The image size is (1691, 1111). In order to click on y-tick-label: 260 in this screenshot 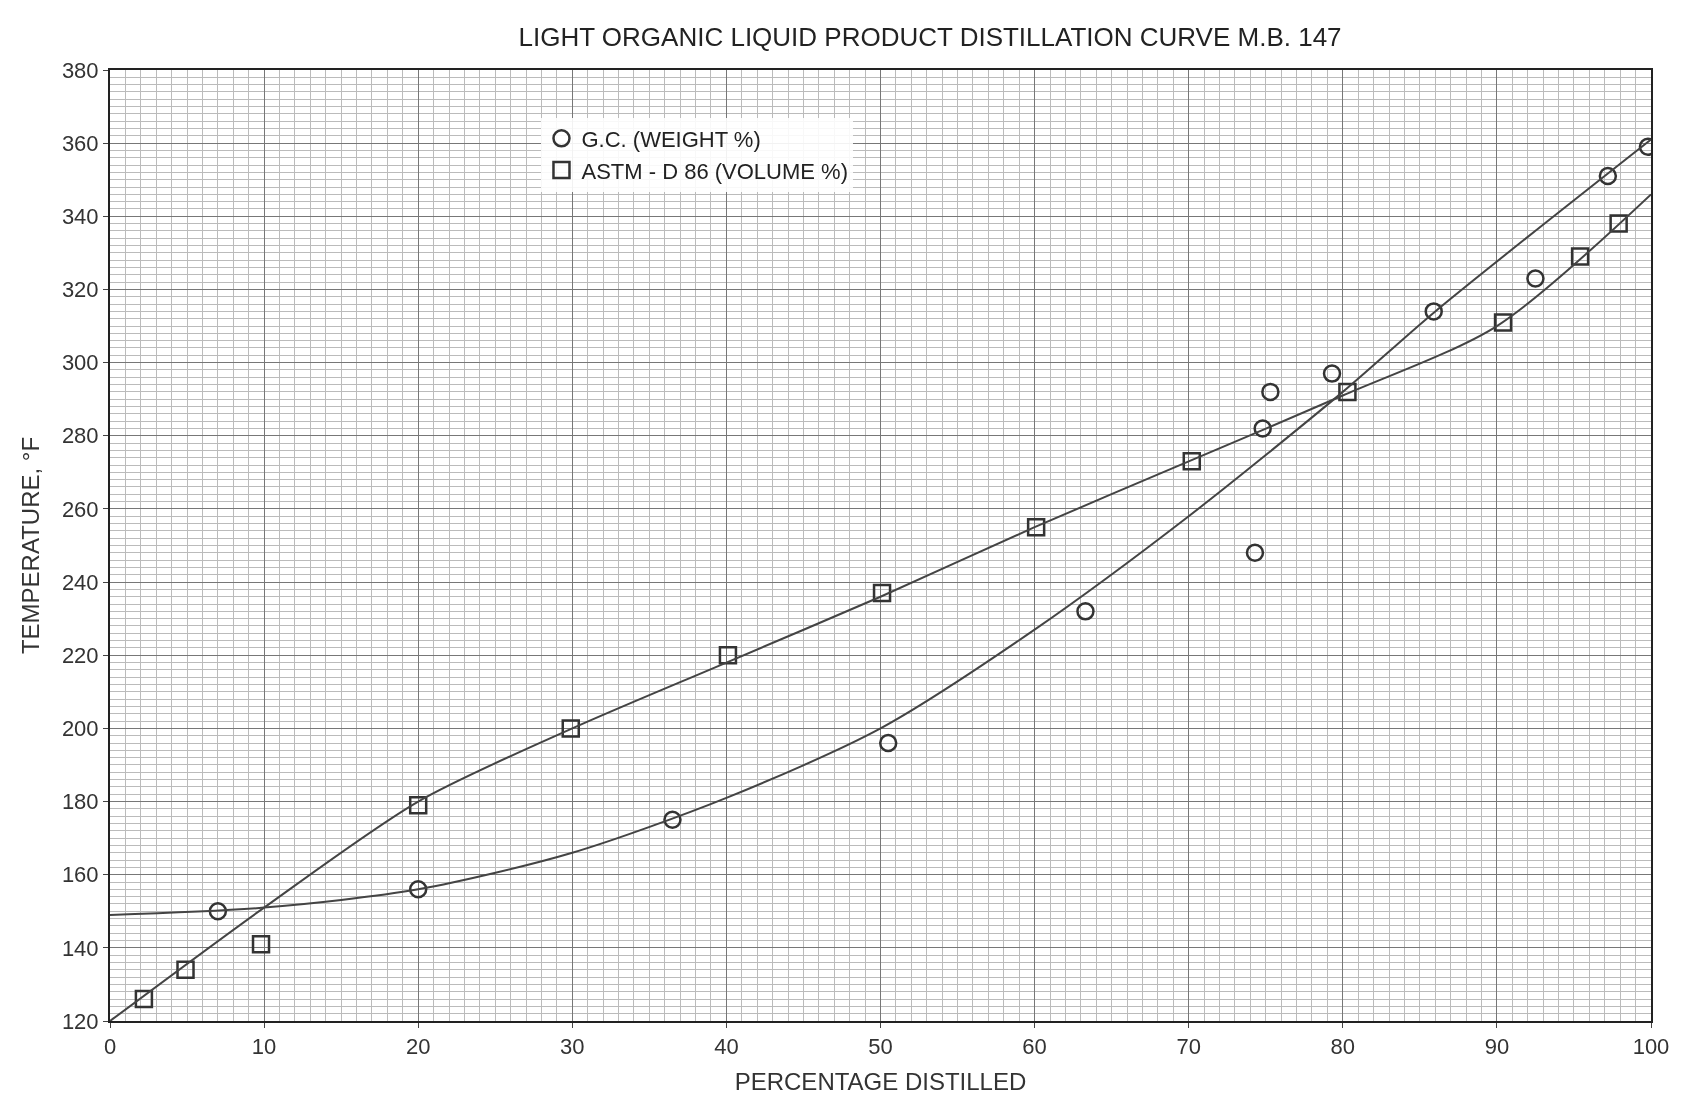, I will do `click(80, 509)`.